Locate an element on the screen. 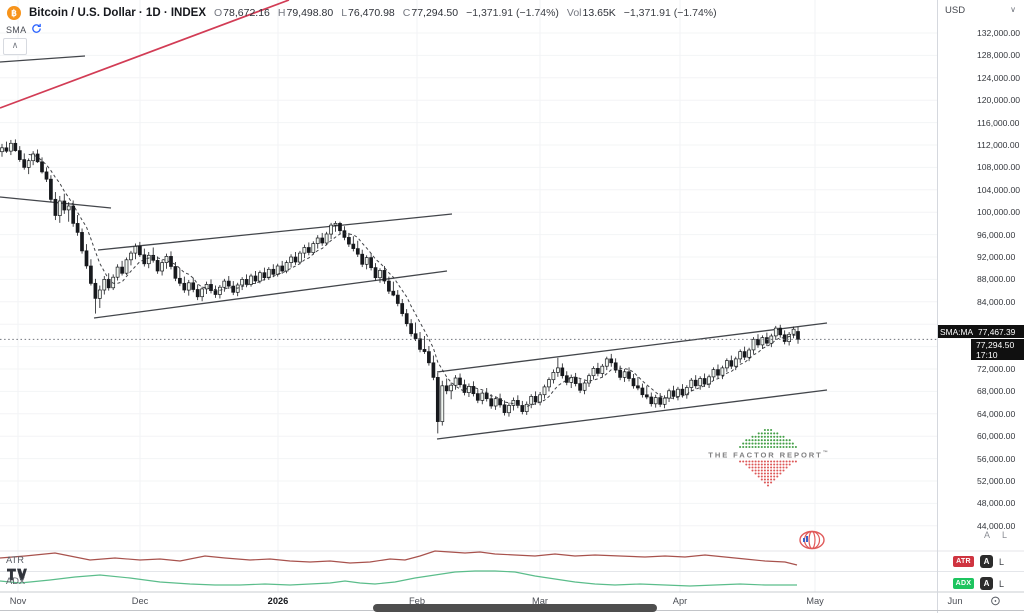 This screenshot has width=1024, height=613. ohlc-low: L76,470.98 is located at coordinates (368, 13).